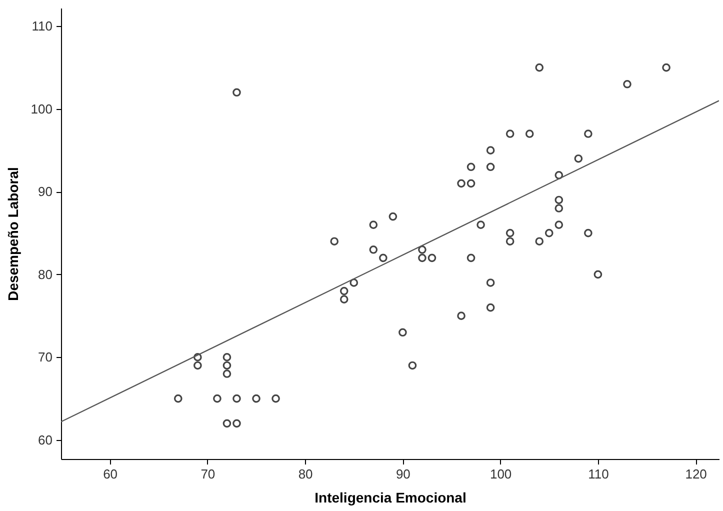 The width and height of the screenshot is (723, 511). Describe the element at coordinates (45, 440) in the screenshot. I see `y-tick-label: 60` at that location.